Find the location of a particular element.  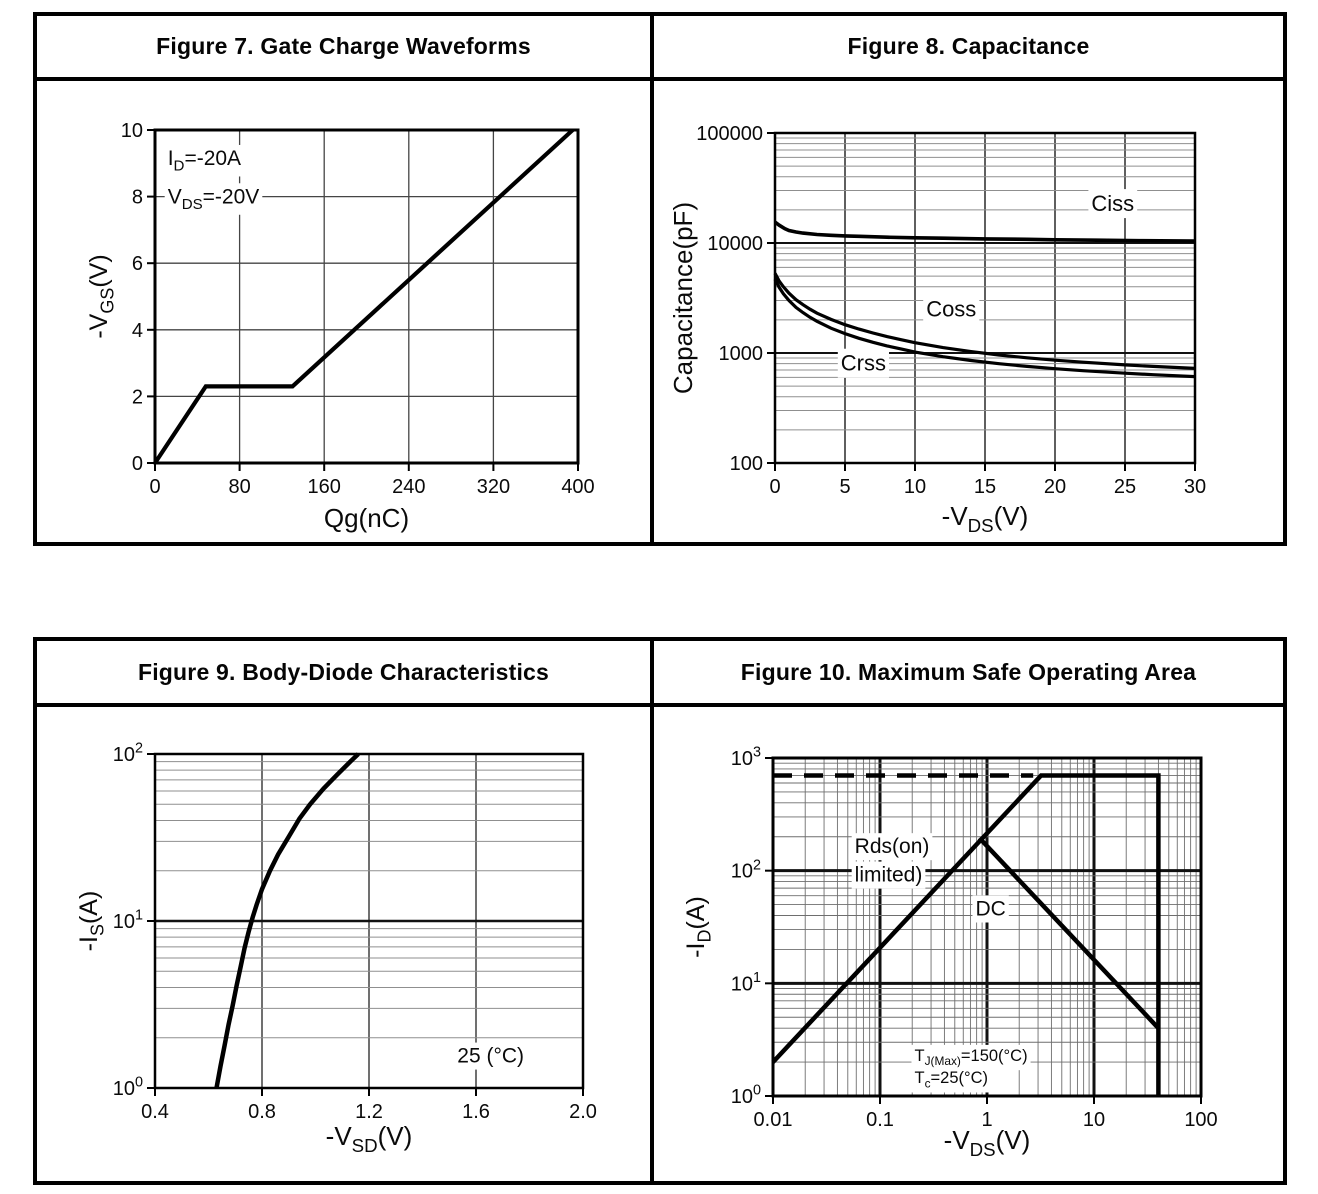

figure10-title-cell: Figure 10. Maximum Safe Operating Area is located at coordinates (968, 674).